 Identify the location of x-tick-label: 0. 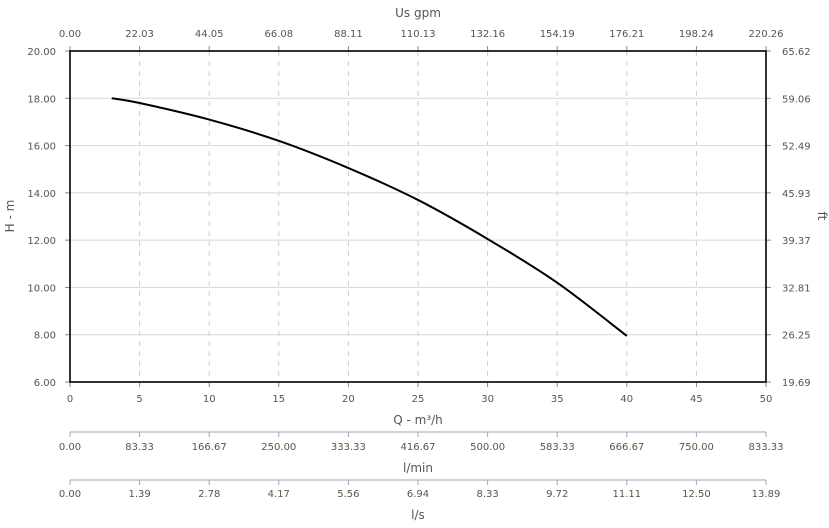
(70, 399).